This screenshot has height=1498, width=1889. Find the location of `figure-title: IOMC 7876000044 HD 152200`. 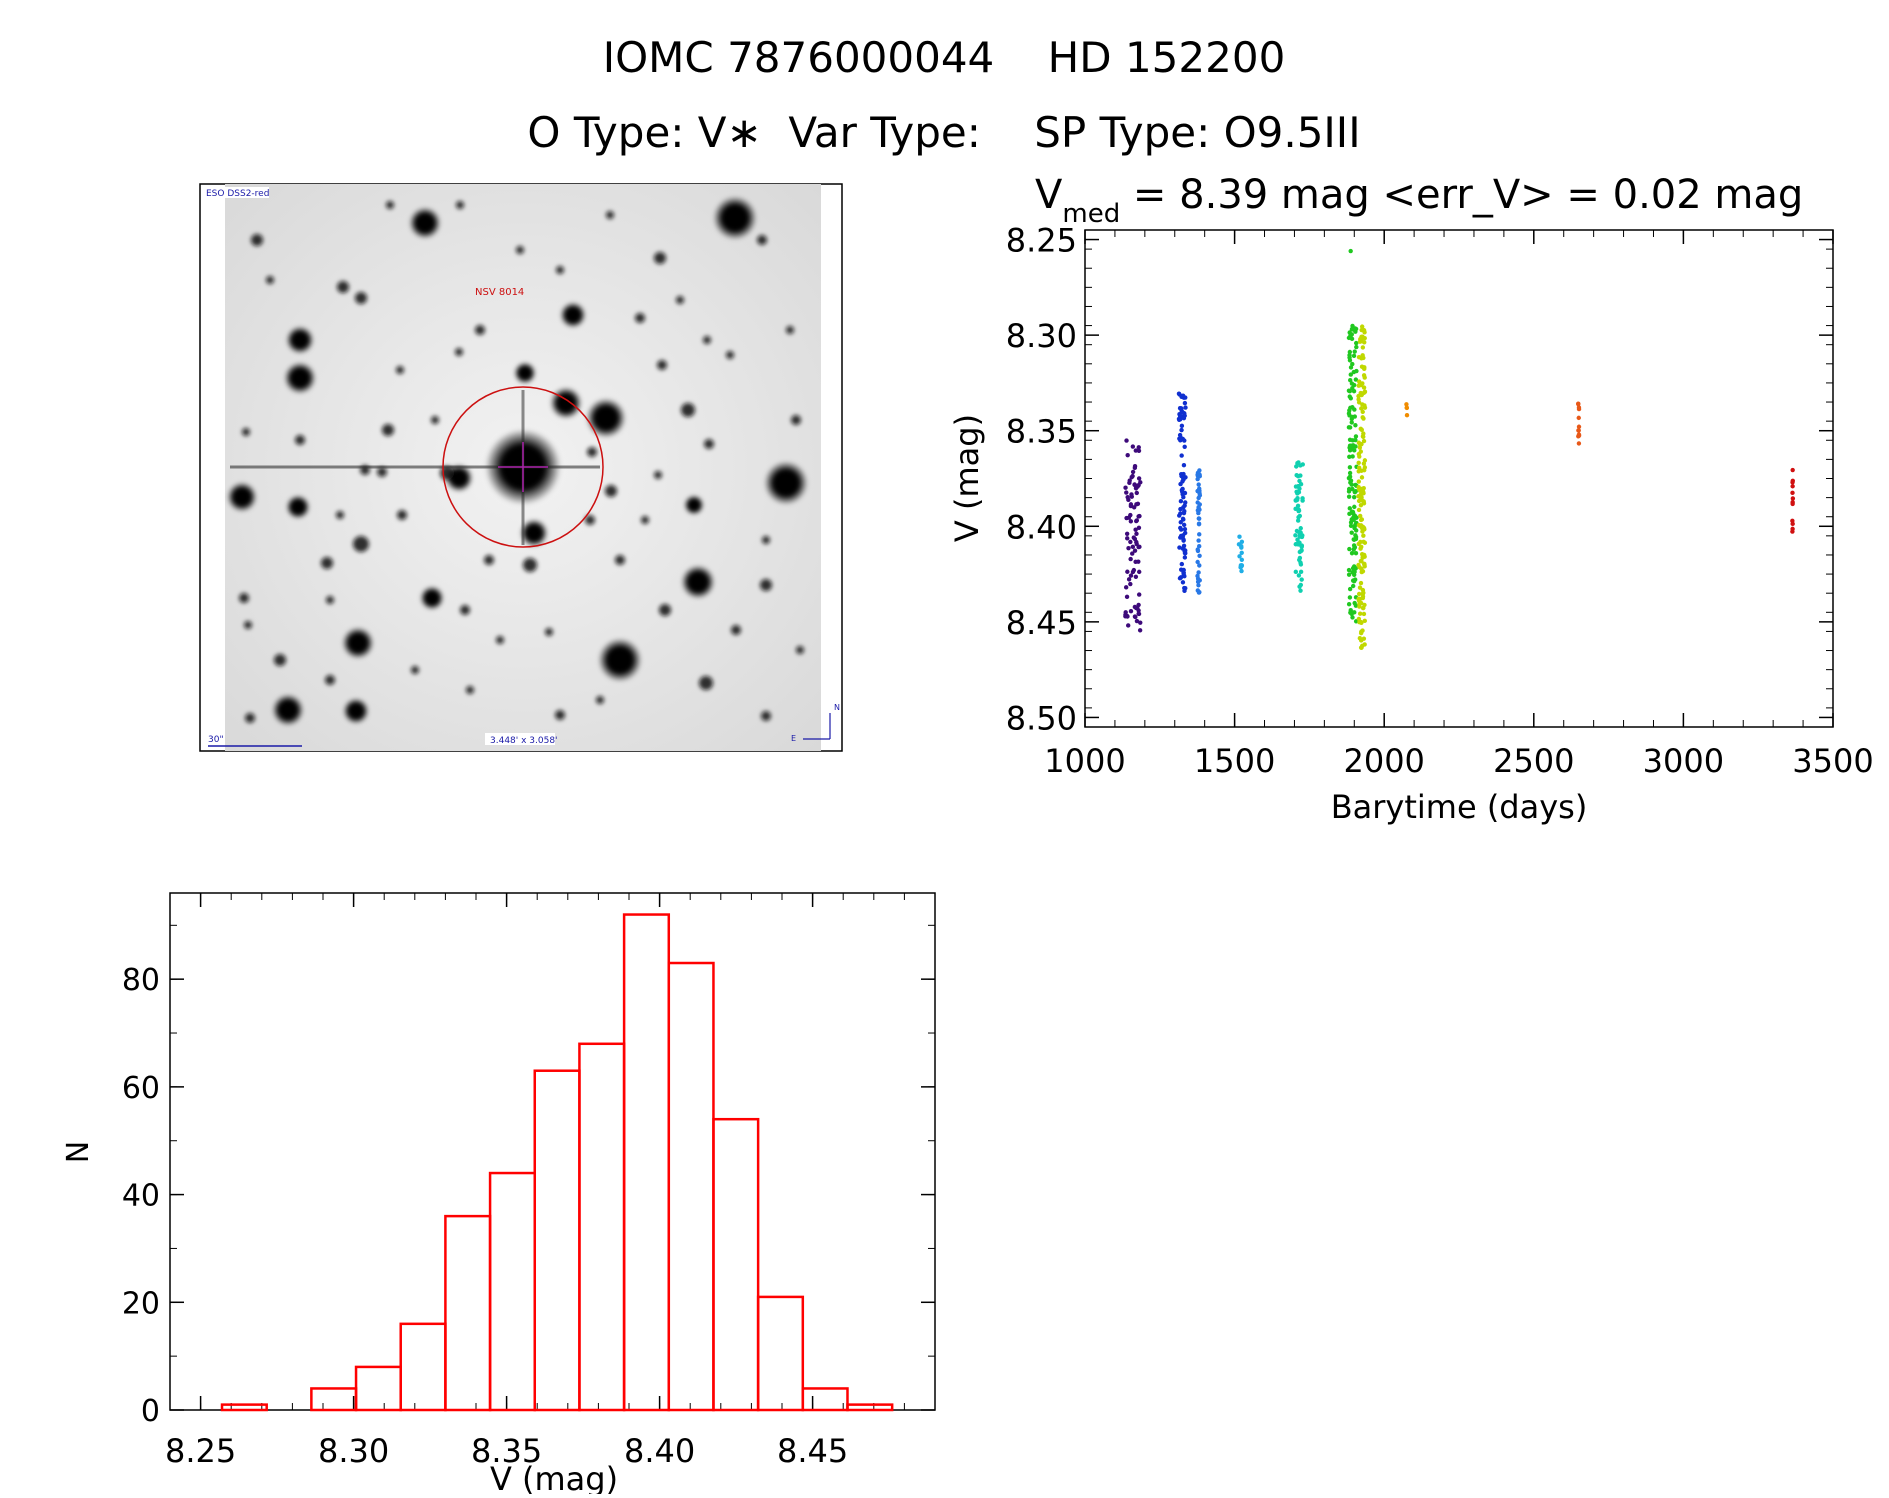

figure-title: IOMC 7876000044 HD 152200 is located at coordinates (944, 57).